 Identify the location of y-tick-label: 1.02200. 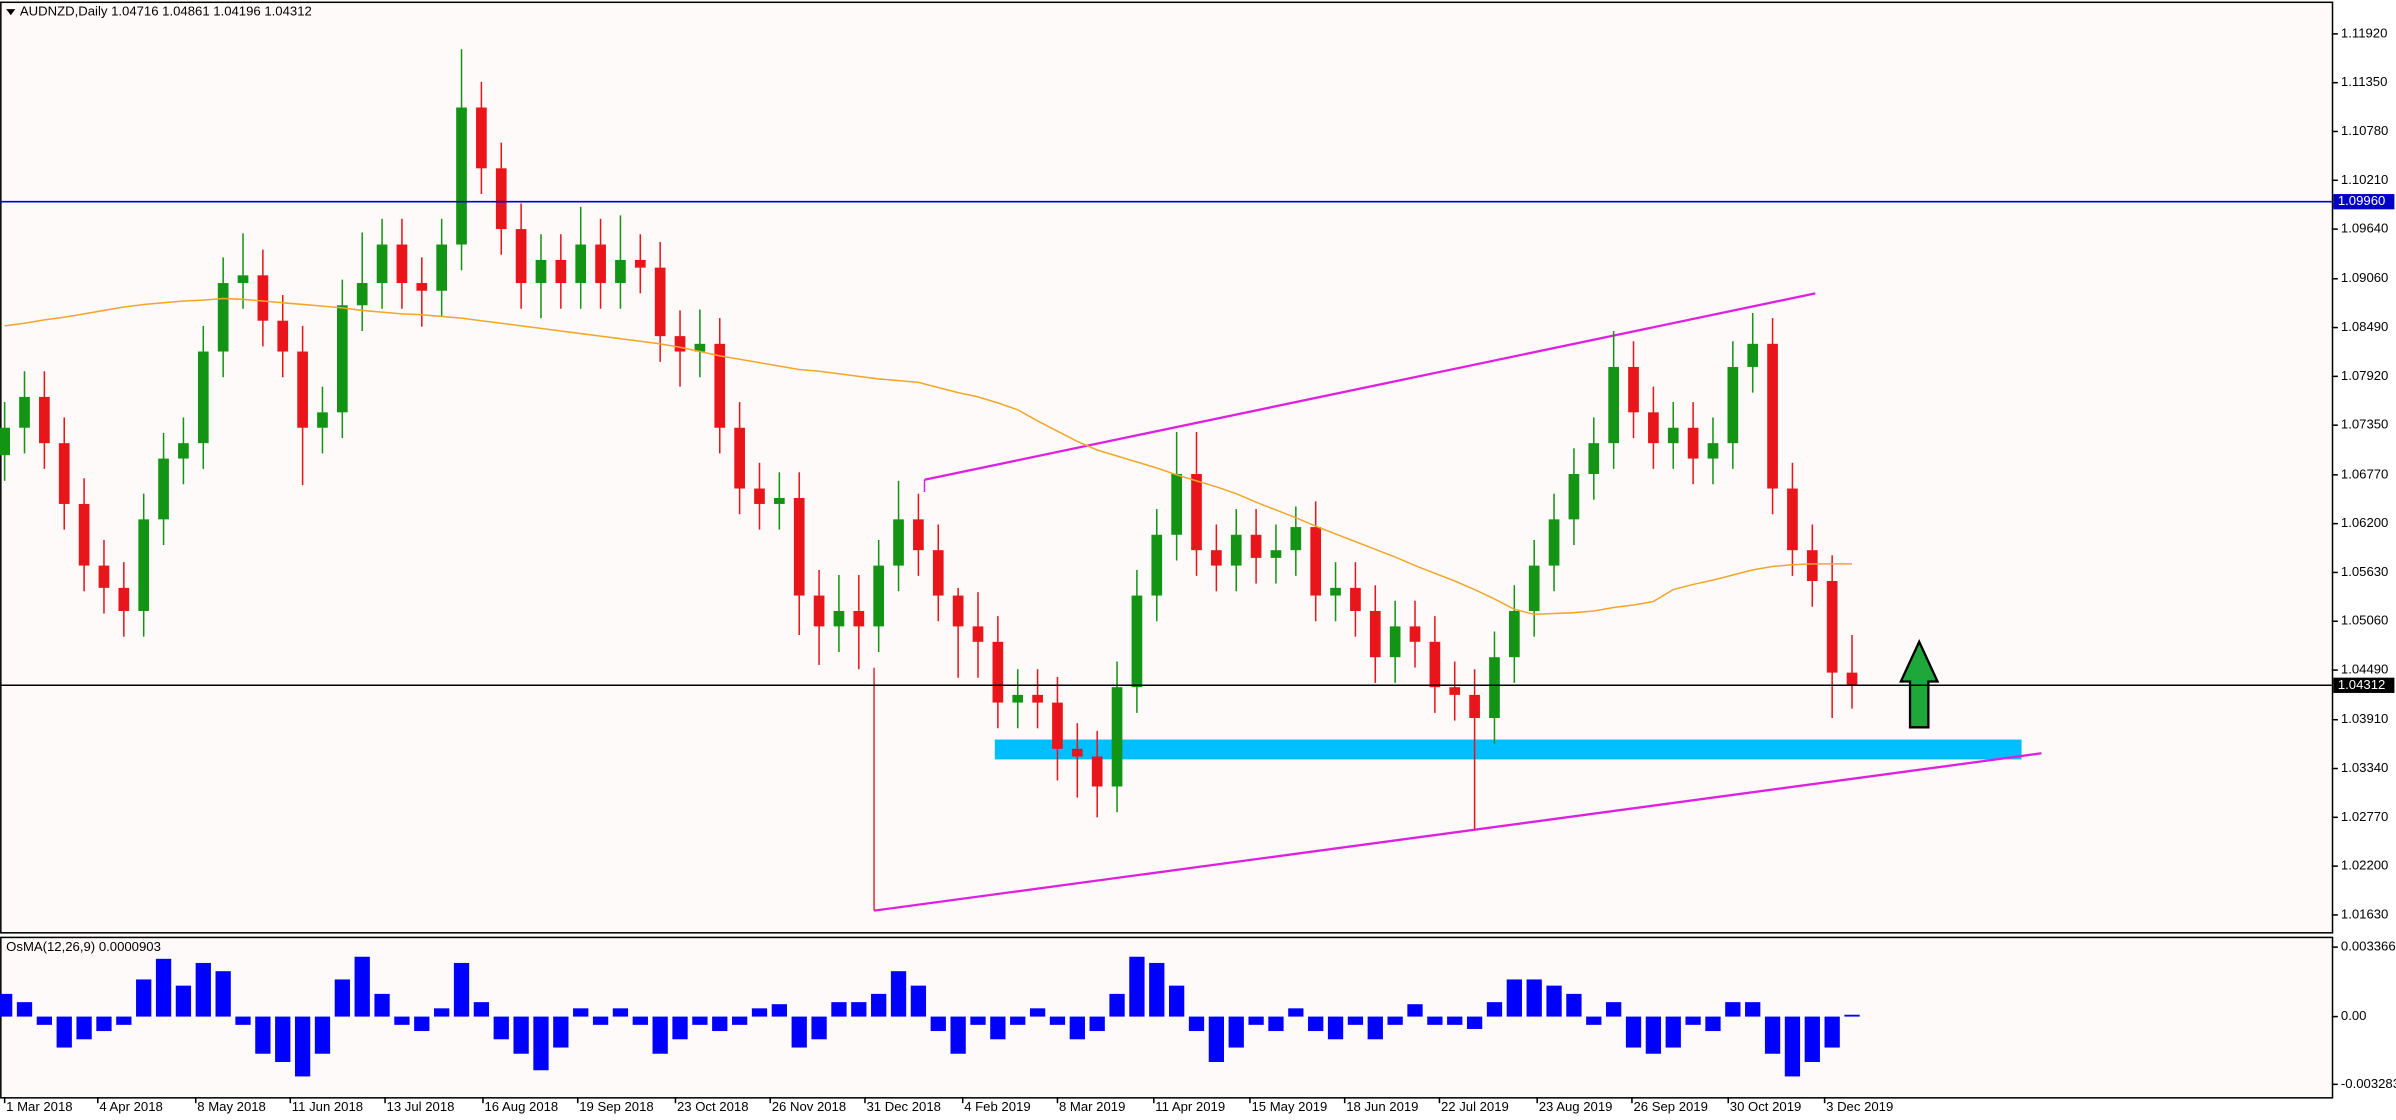
(2364, 865).